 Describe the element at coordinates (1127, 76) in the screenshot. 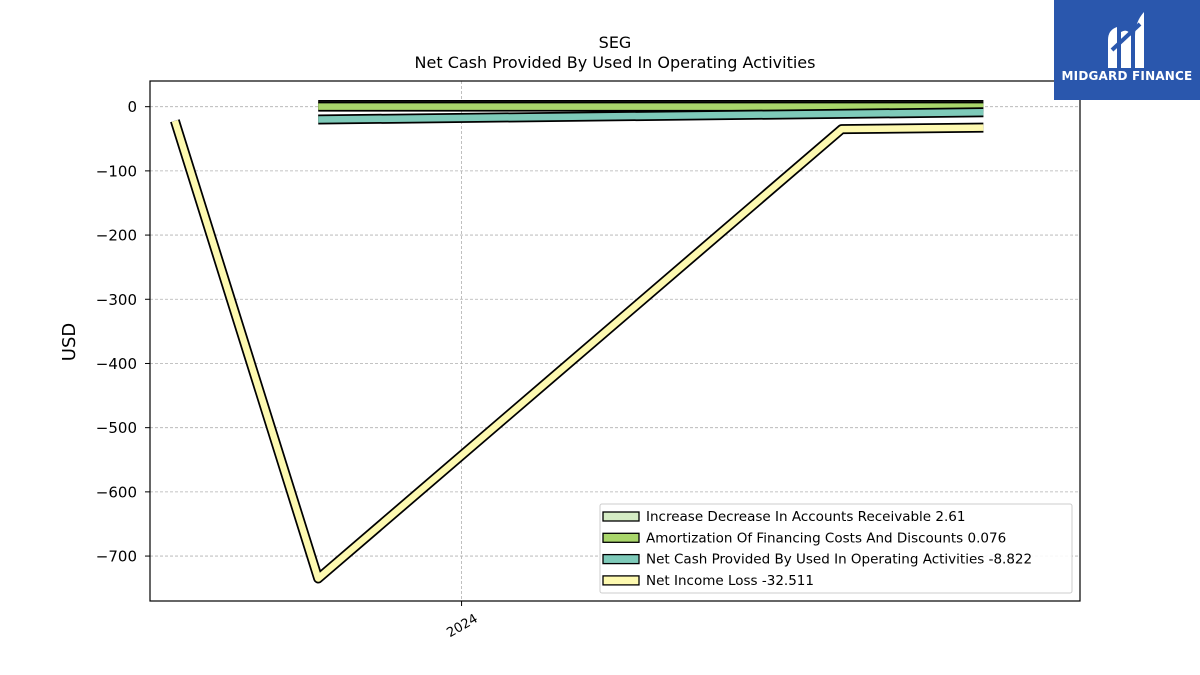

I see `logo-text: MIDGARD FINANCE` at that location.